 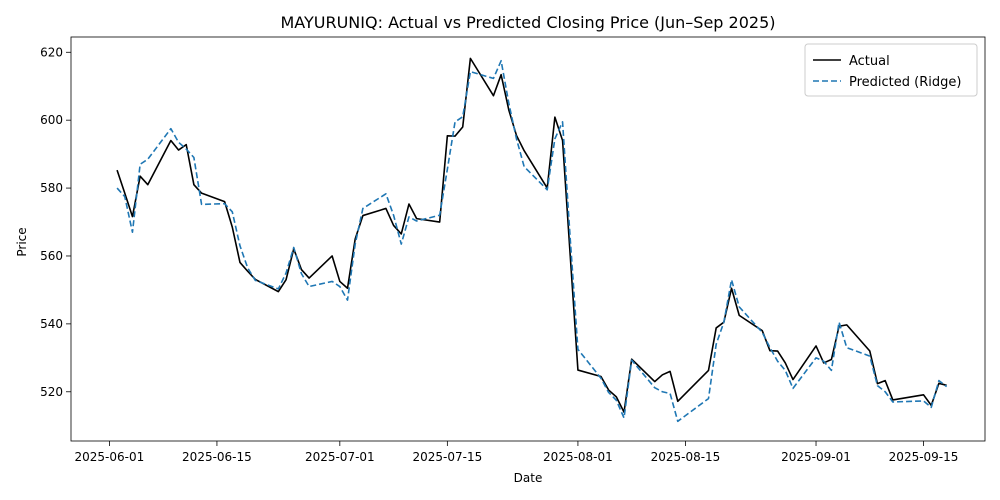 What do you see at coordinates (51, 392) in the screenshot?
I see `y-tick-label: 520` at bounding box center [51, 392].